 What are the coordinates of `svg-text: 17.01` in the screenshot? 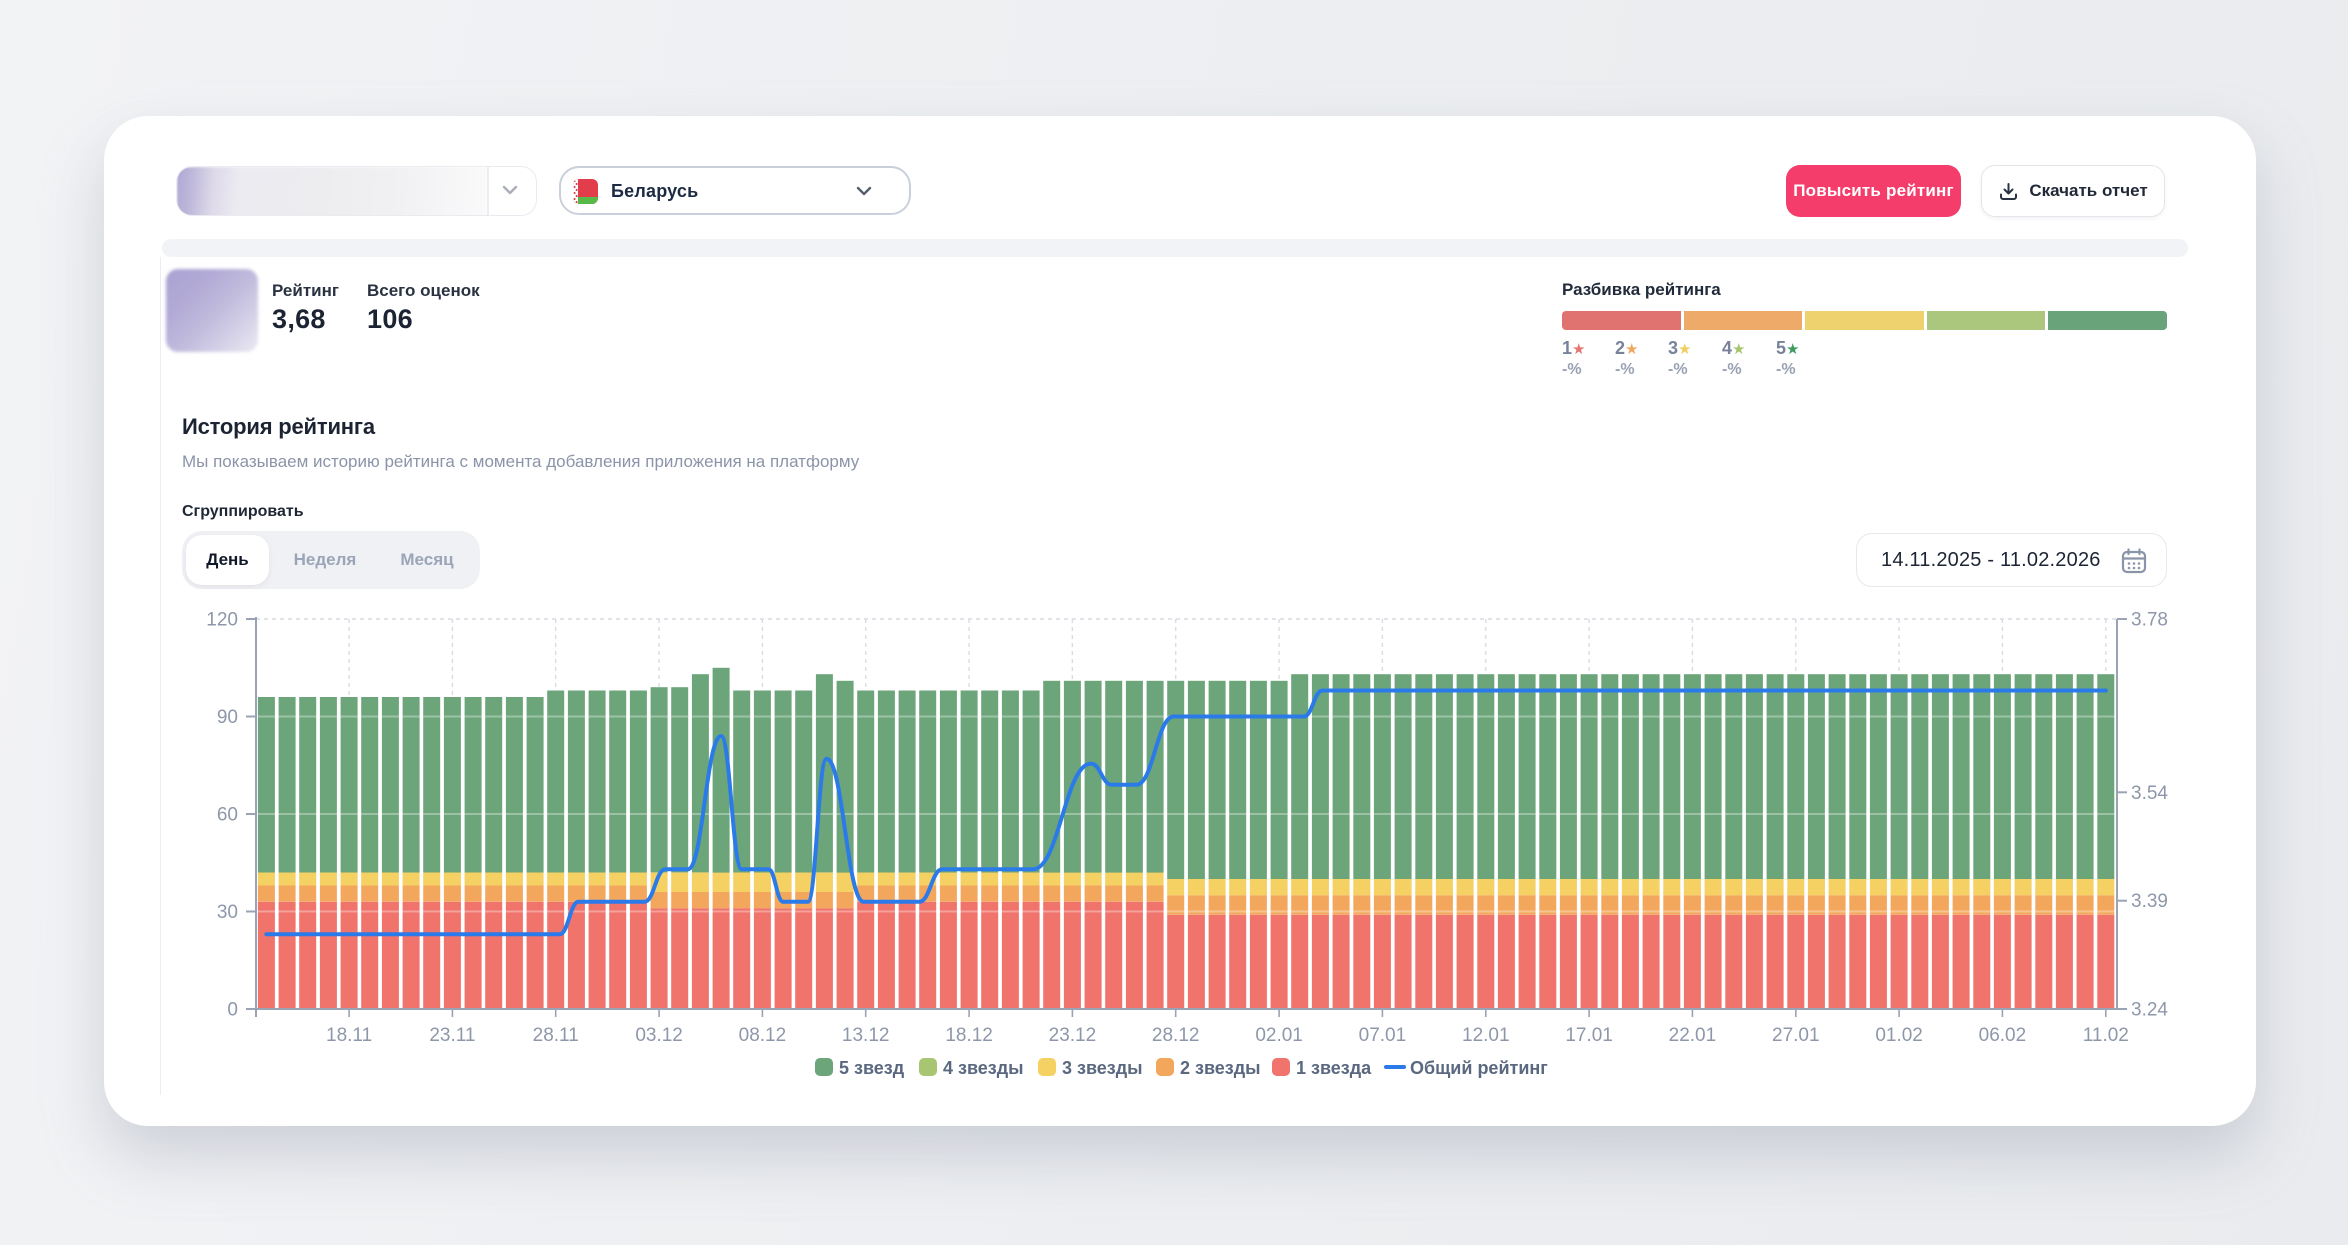 It's located at (1589, 1035).